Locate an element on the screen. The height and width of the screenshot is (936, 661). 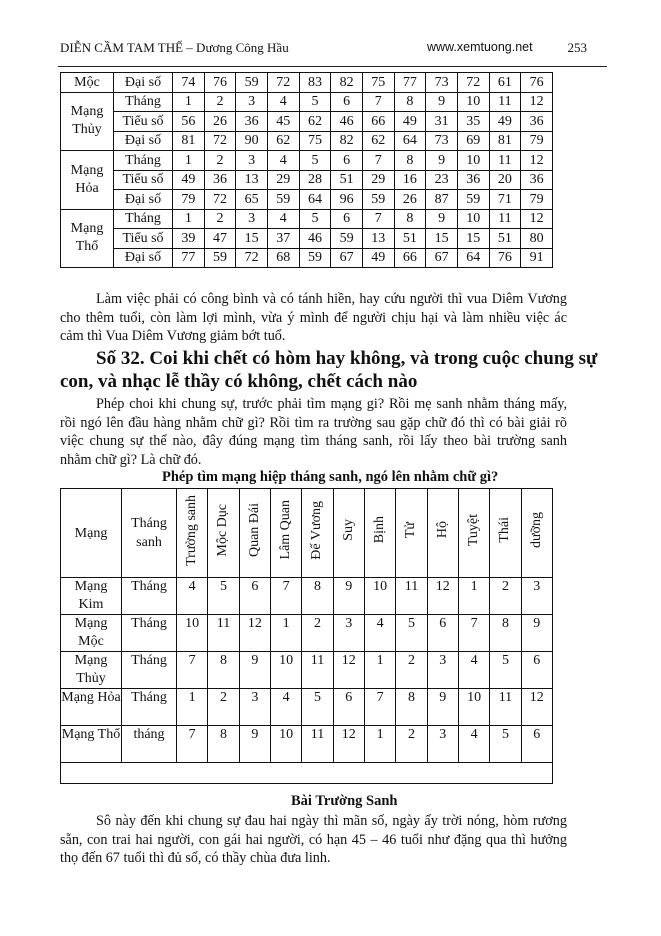
table-row: Mạng Kim Tháng 4 5 6 7 8 9 10 11 12 1 2 3 is located at coordinates (307, 596).